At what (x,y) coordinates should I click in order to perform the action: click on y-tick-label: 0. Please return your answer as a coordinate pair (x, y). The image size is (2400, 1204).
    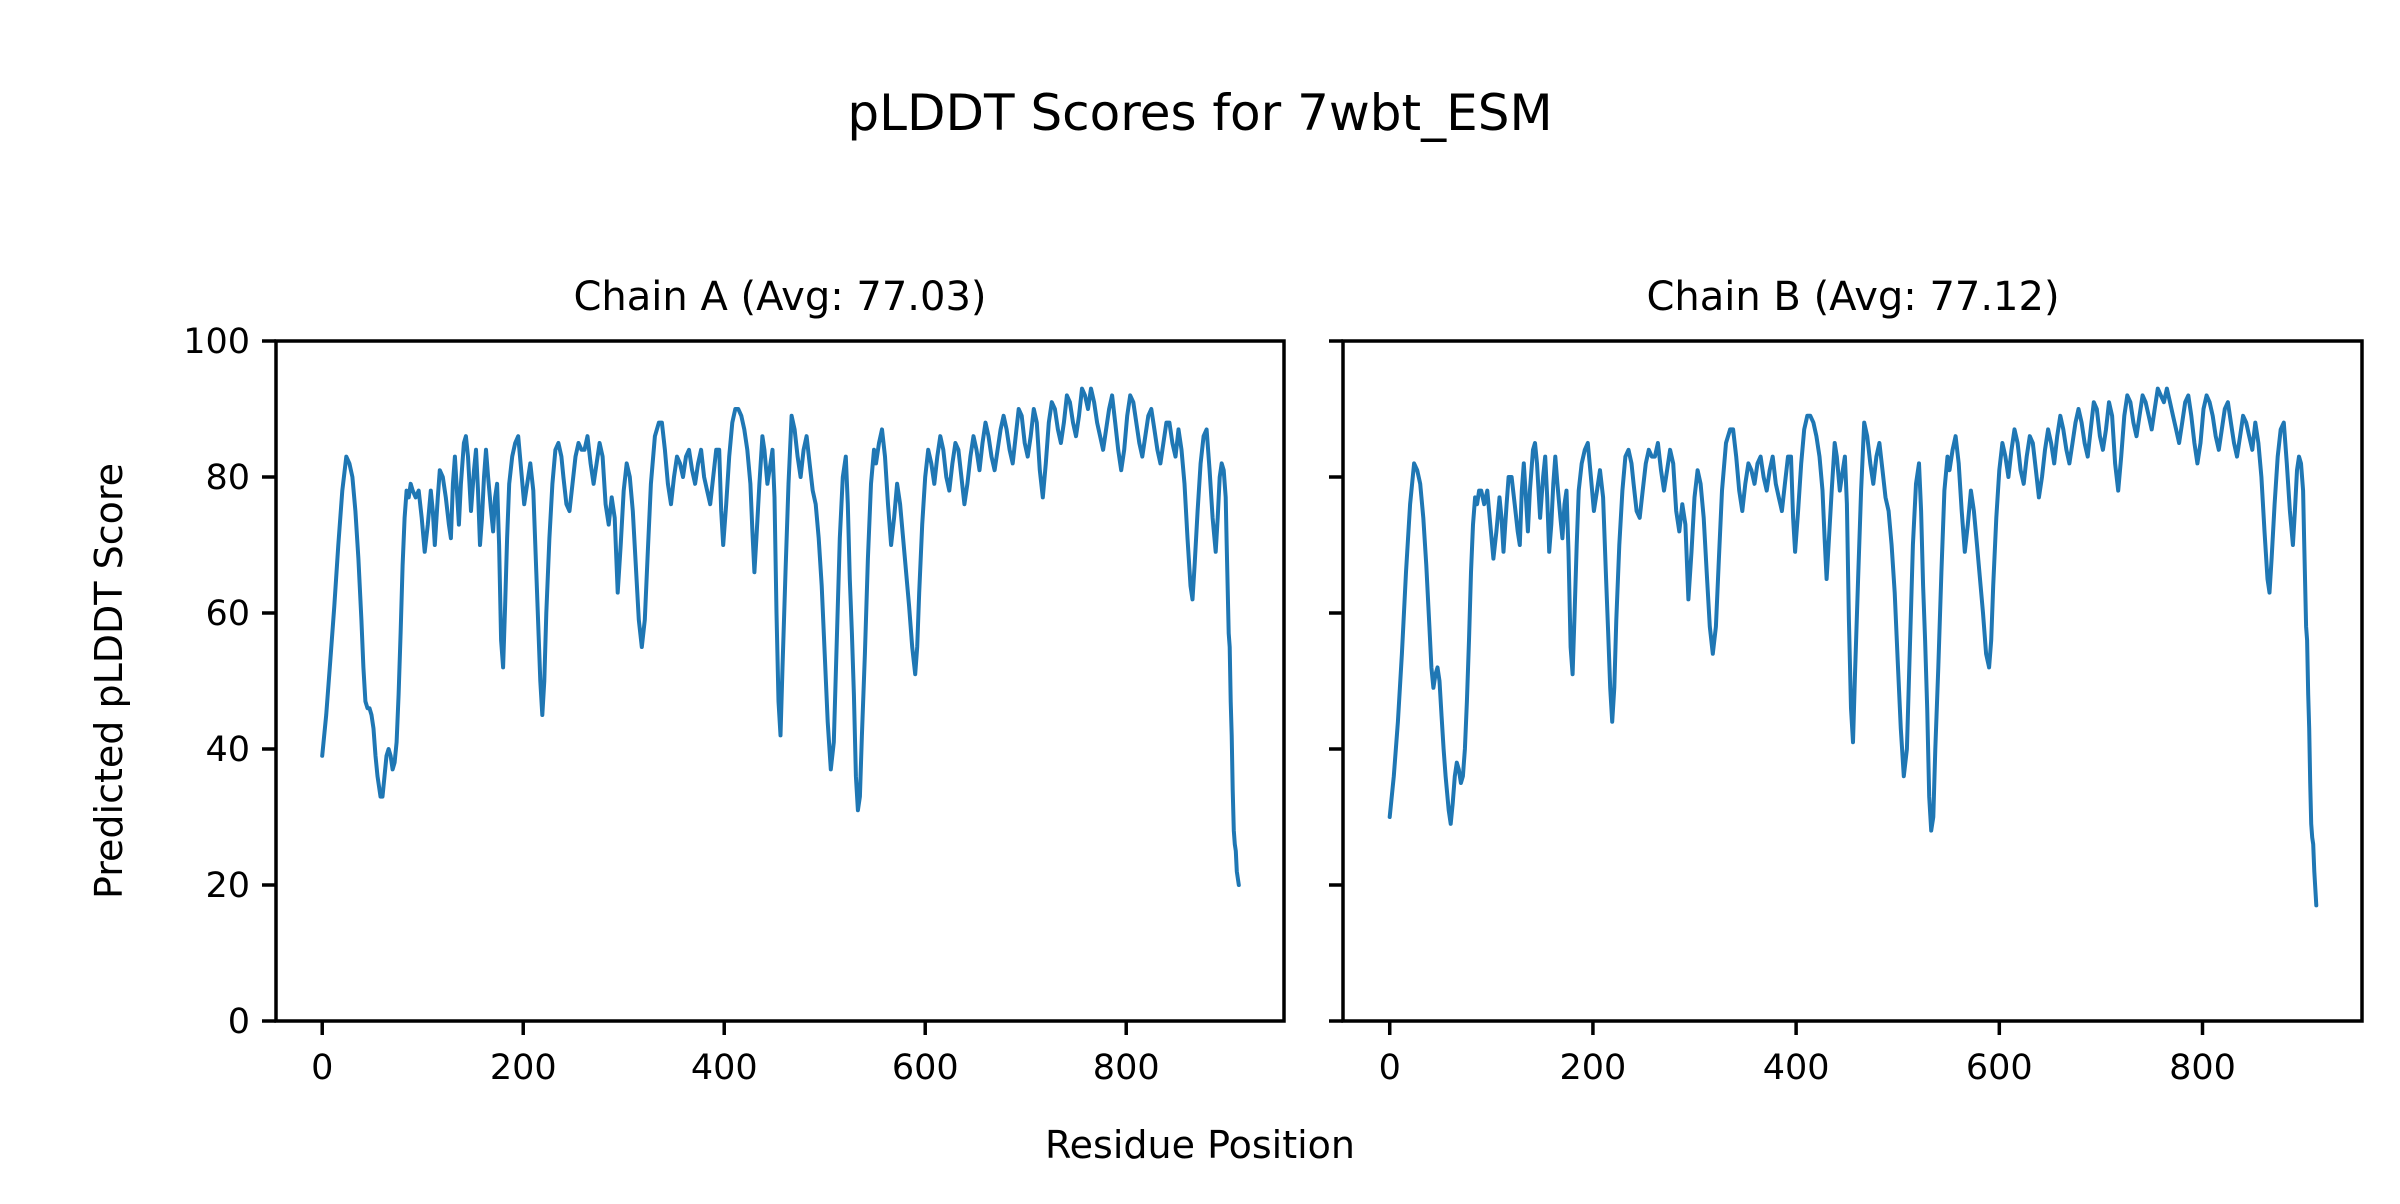
    Looking at the image, I should click on (239, 1022).